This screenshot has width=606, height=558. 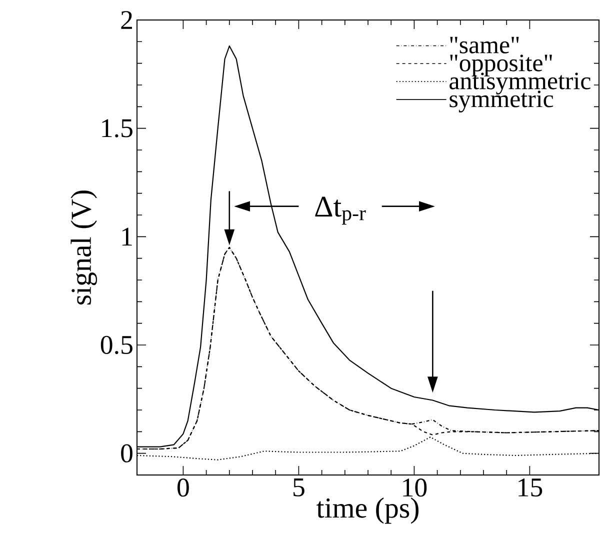 I want to click on y-tick-label: 0, so click(x=126, y=453).